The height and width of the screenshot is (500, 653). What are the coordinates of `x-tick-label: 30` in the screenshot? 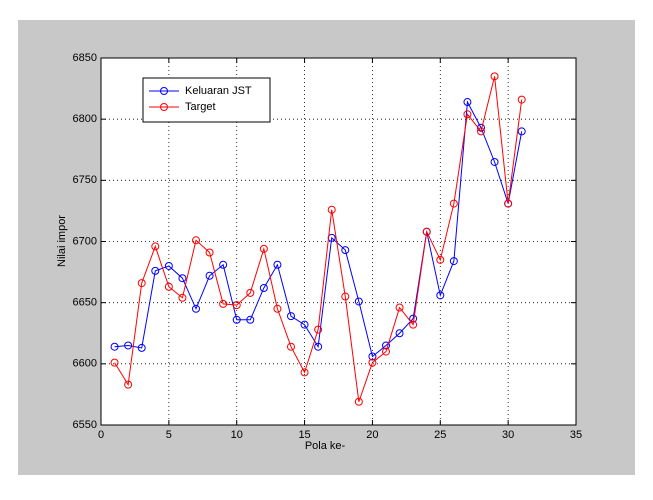 It's located at (508, 435).